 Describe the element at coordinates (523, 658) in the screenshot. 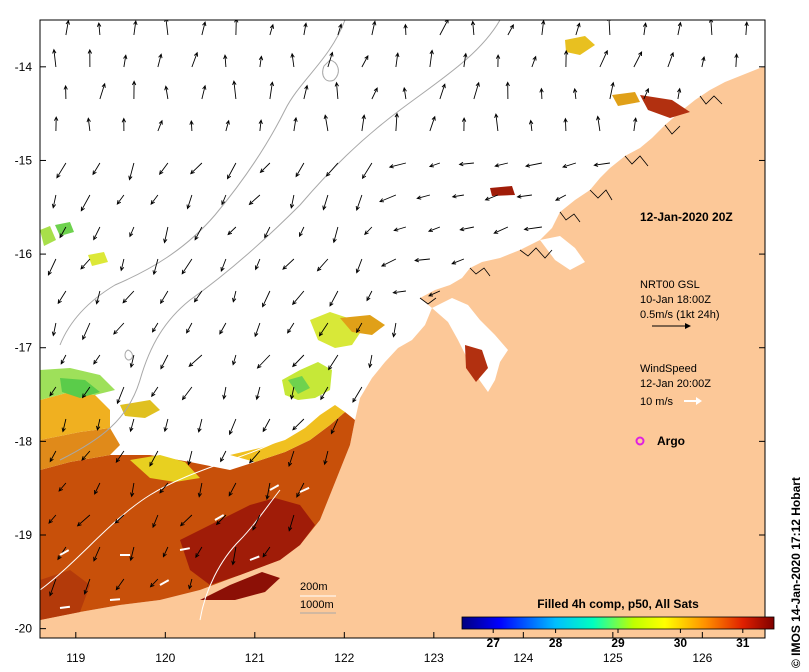

I see `x-tick-label: 124` at that location.